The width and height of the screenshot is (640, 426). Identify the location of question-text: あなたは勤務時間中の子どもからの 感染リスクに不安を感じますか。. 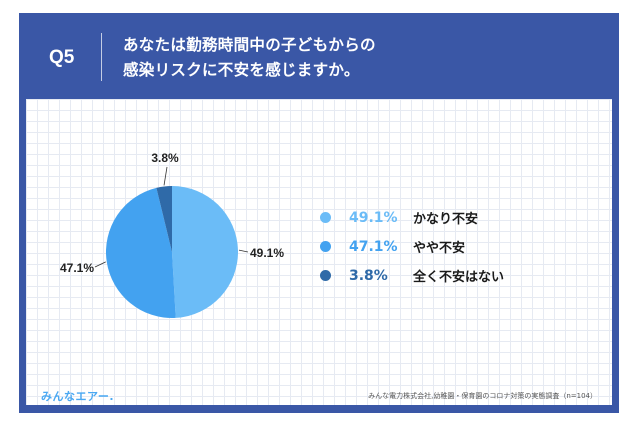
(249, 58).